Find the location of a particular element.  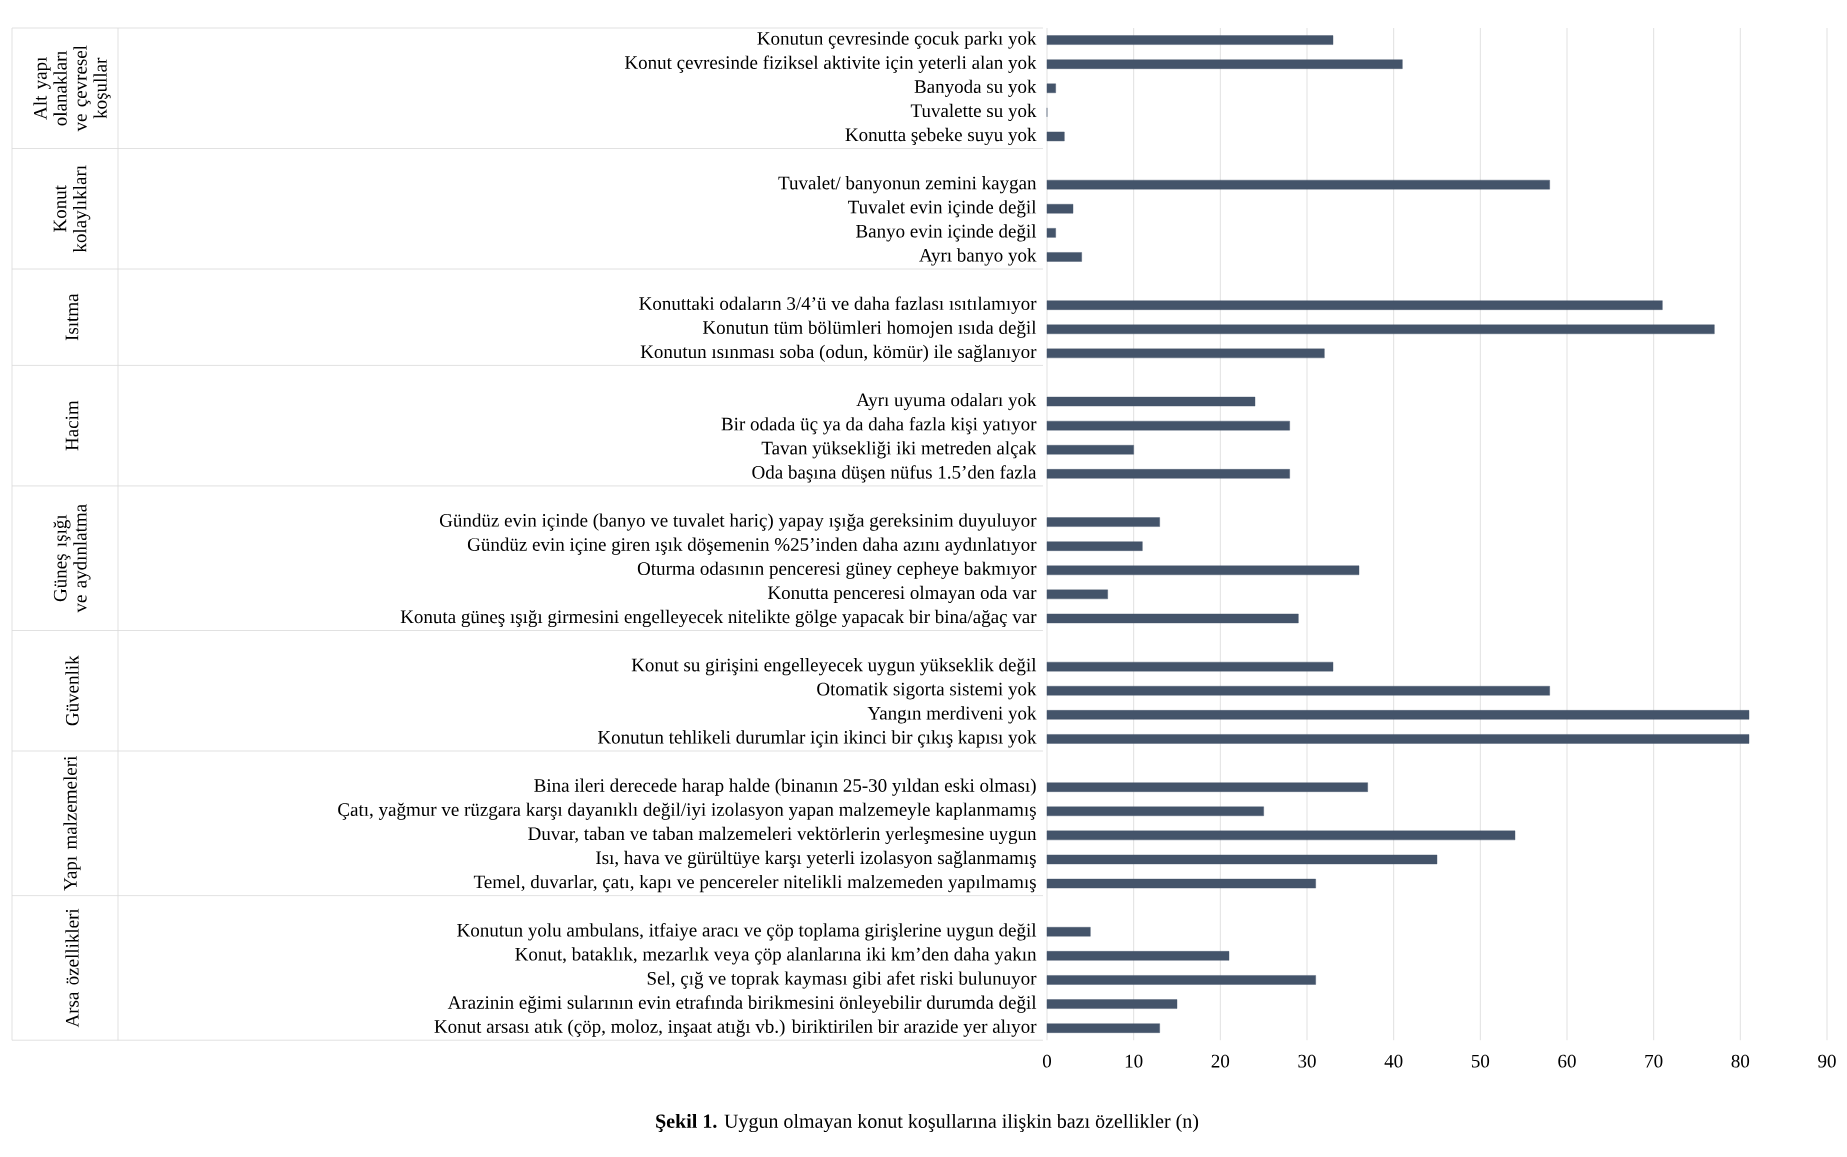

y-tick-label: Duvar, taban ve taban malzemeleri vektörlerin yerleşmesine uygun is located at coordinates (782, 835).